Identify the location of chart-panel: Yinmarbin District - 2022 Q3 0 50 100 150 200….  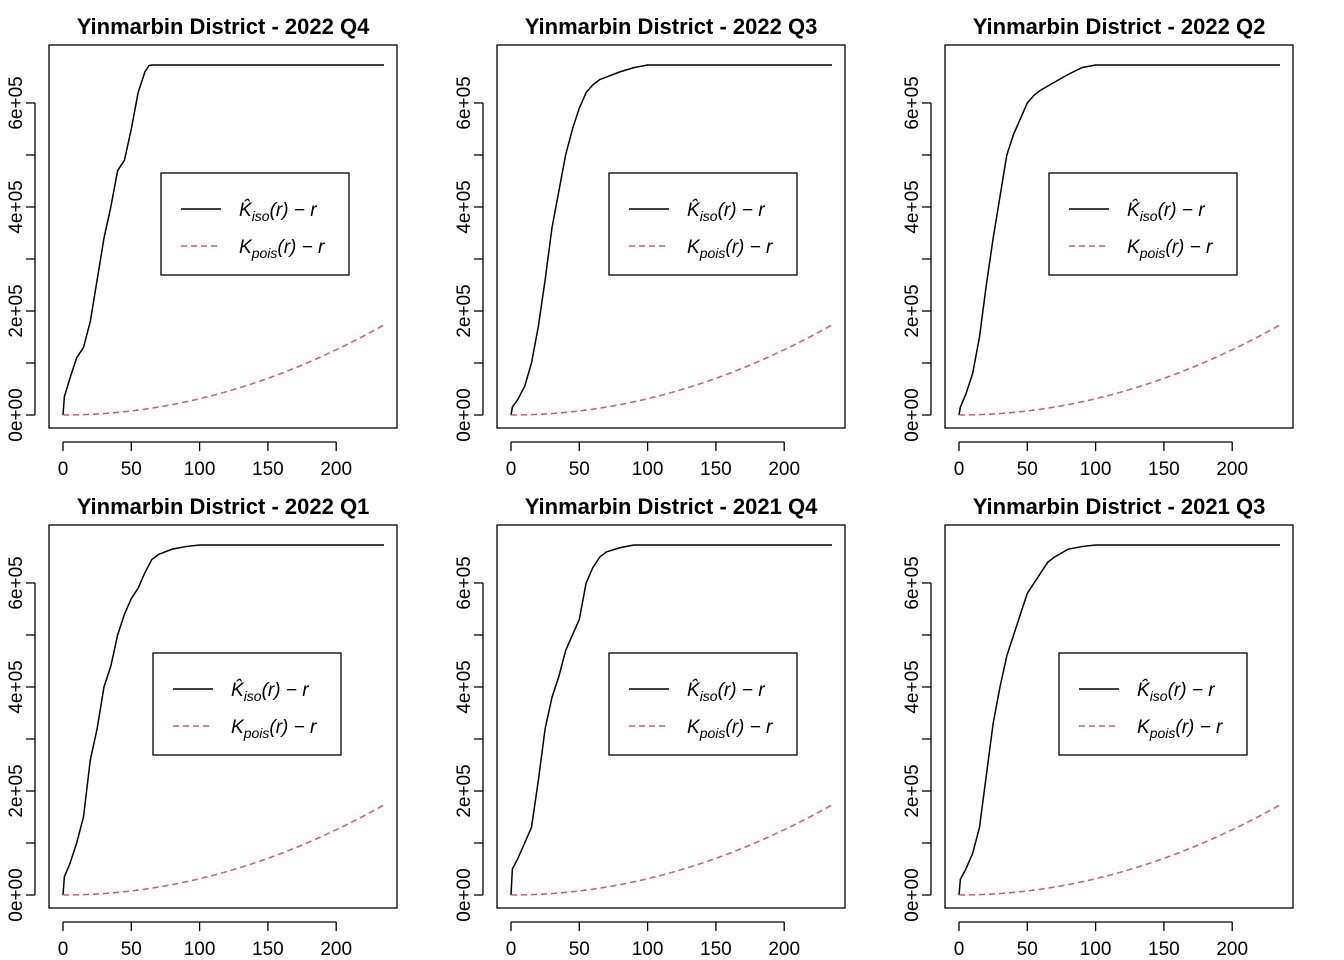
(650, 247).